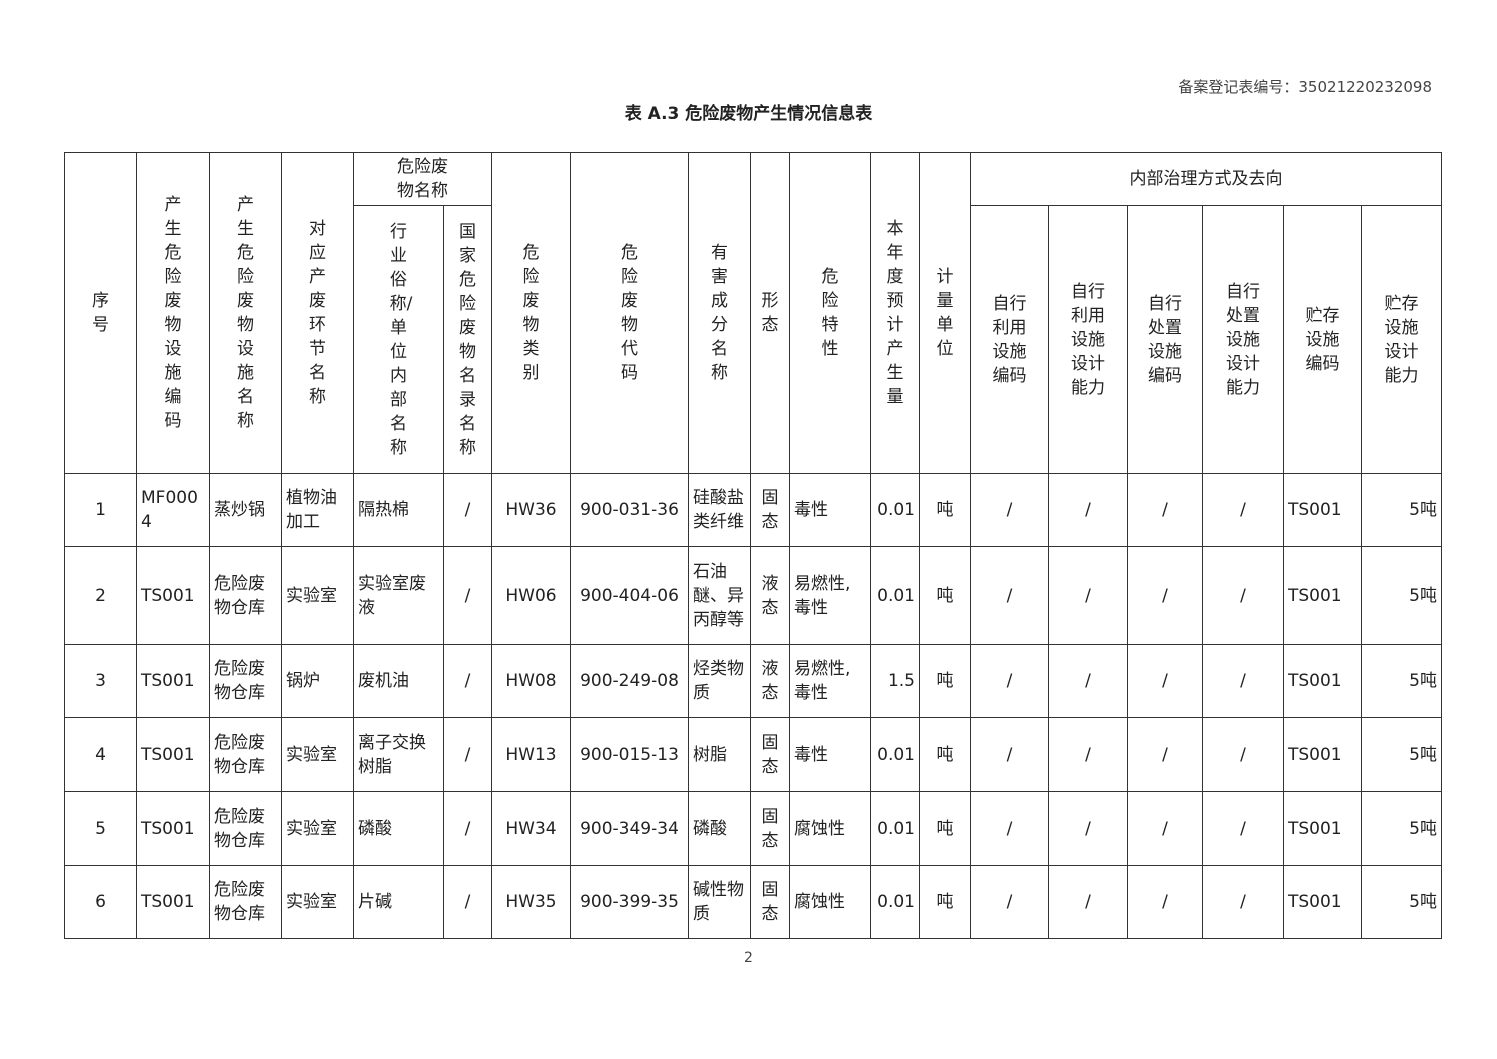  What do you see at coordinates (317, 681) in the screenshot?
I see `cell-process: 锅炉` at bounding box center [317, 681].